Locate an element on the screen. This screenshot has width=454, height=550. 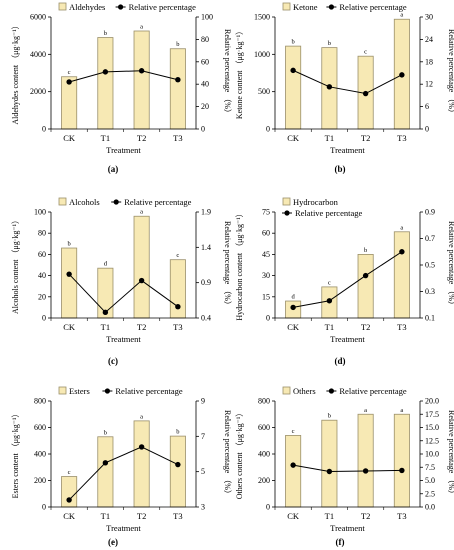
y2-tick-label: 12.5 is located at coordinates (432, 440).